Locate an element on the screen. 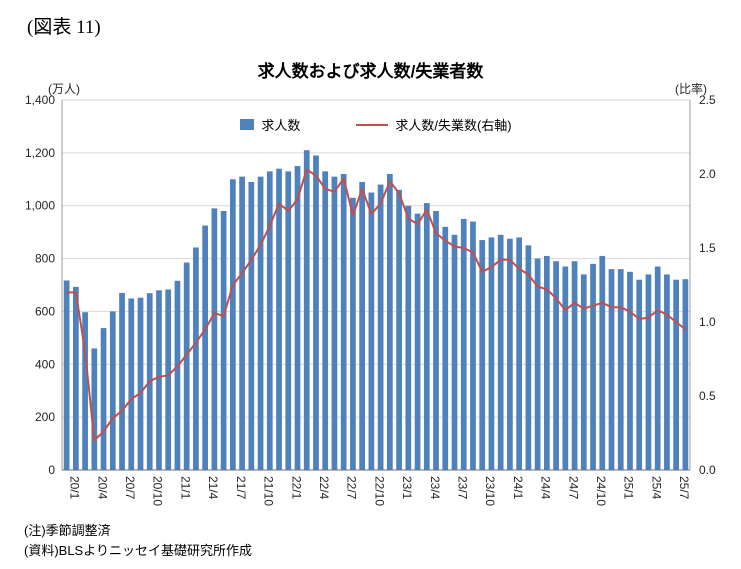 The width and height of the screenshot is (741, 569). bar-series-label: 求人数 is located at coordinates (281, 125).